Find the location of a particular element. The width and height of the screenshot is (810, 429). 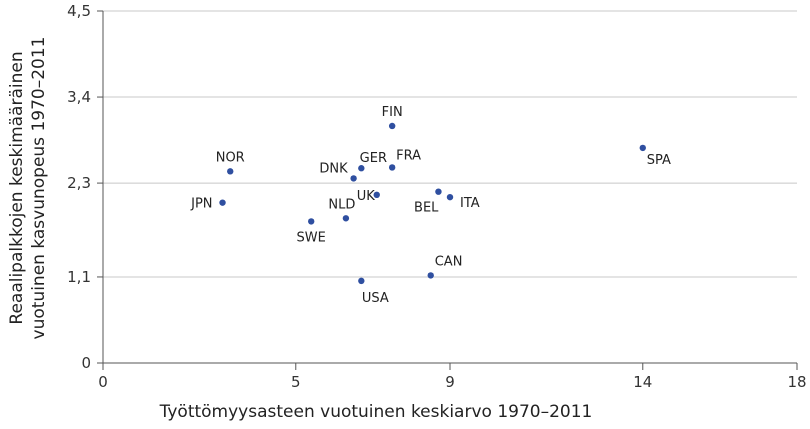

point-label-ger: GER is located at coordinates (373, 158).